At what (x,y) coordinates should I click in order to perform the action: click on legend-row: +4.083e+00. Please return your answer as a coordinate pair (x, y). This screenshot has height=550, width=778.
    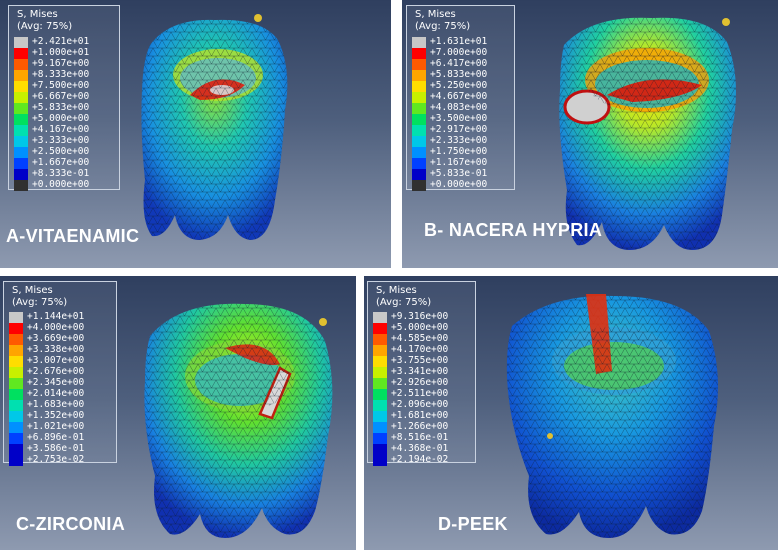
    Looking at the image, I should click on (512, 108).